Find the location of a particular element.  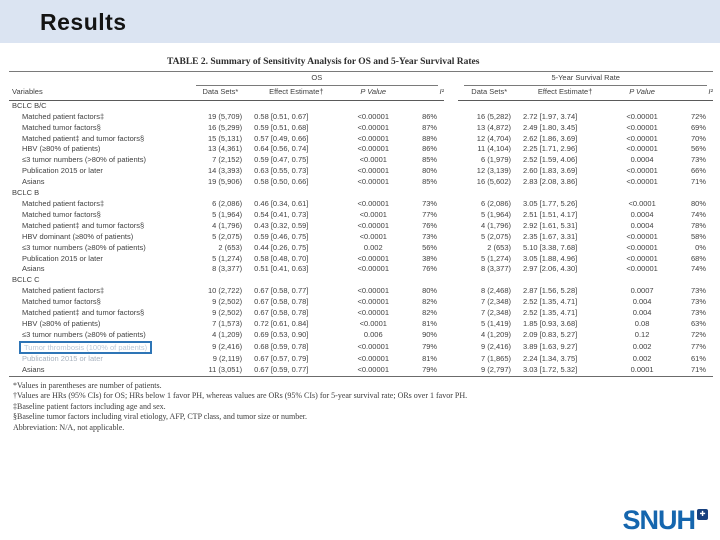

data-cell: 3.89 [1.63, 9.27] is located at coordinates (550, 346).